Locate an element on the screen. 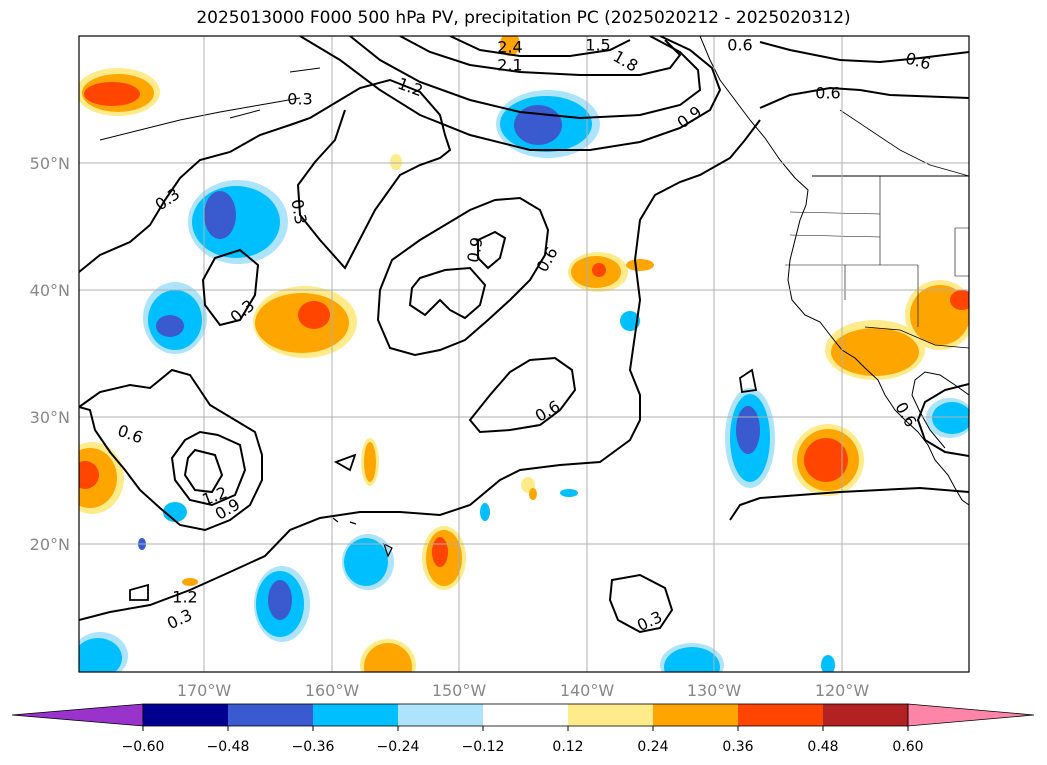 The image size is (1047, 765). colorbar-label: −0.12 is located at coordinates (483, 747).